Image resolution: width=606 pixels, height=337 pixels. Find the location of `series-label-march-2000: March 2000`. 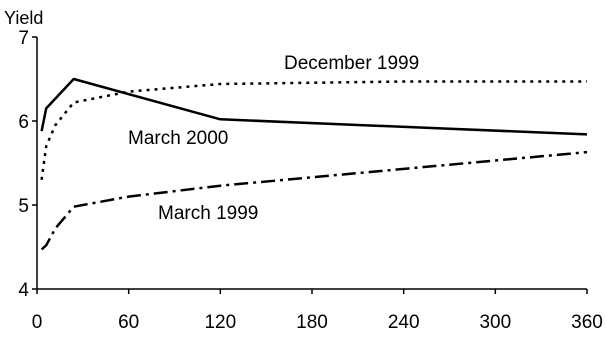

series-label-march-2000: March 2000 is located at coordinates (178, 138).